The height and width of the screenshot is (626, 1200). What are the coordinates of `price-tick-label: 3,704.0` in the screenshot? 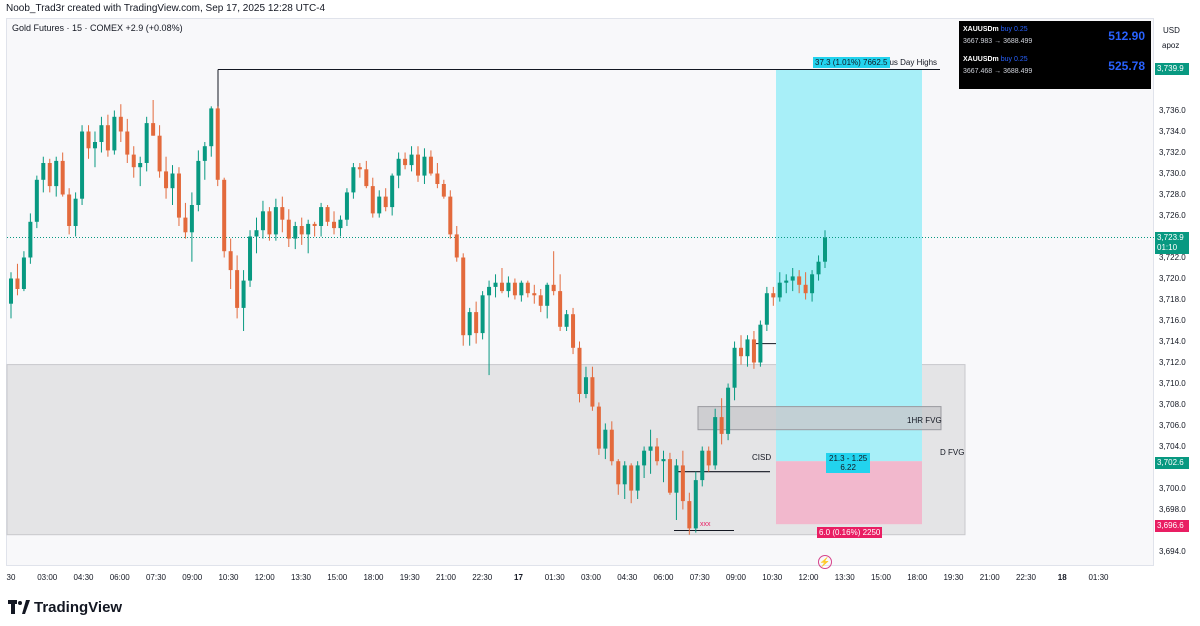 It's located at (1172, 446).